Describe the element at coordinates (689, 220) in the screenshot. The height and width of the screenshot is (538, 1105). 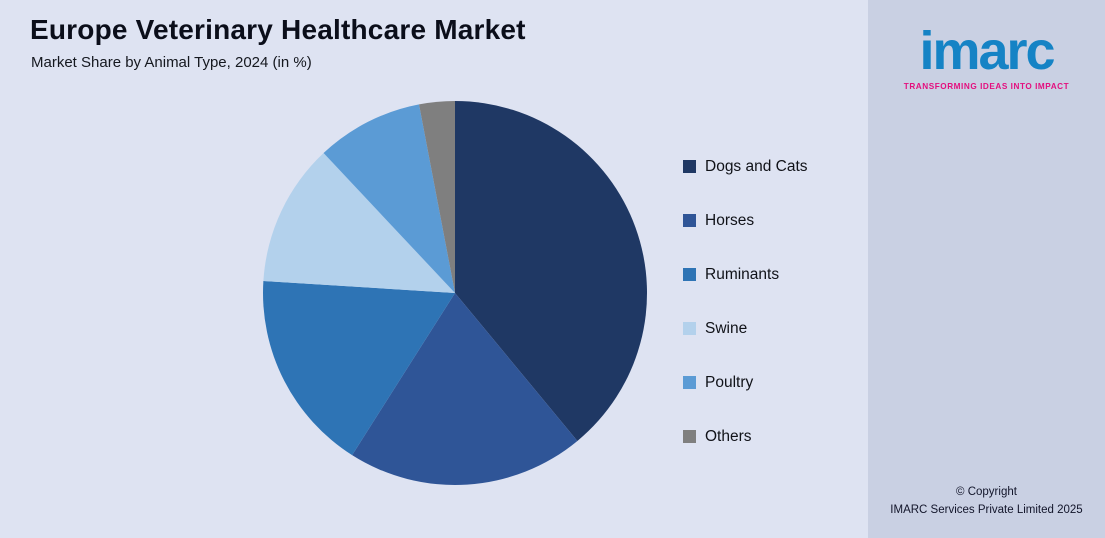
I see `legend-swatch-horses` at that location.